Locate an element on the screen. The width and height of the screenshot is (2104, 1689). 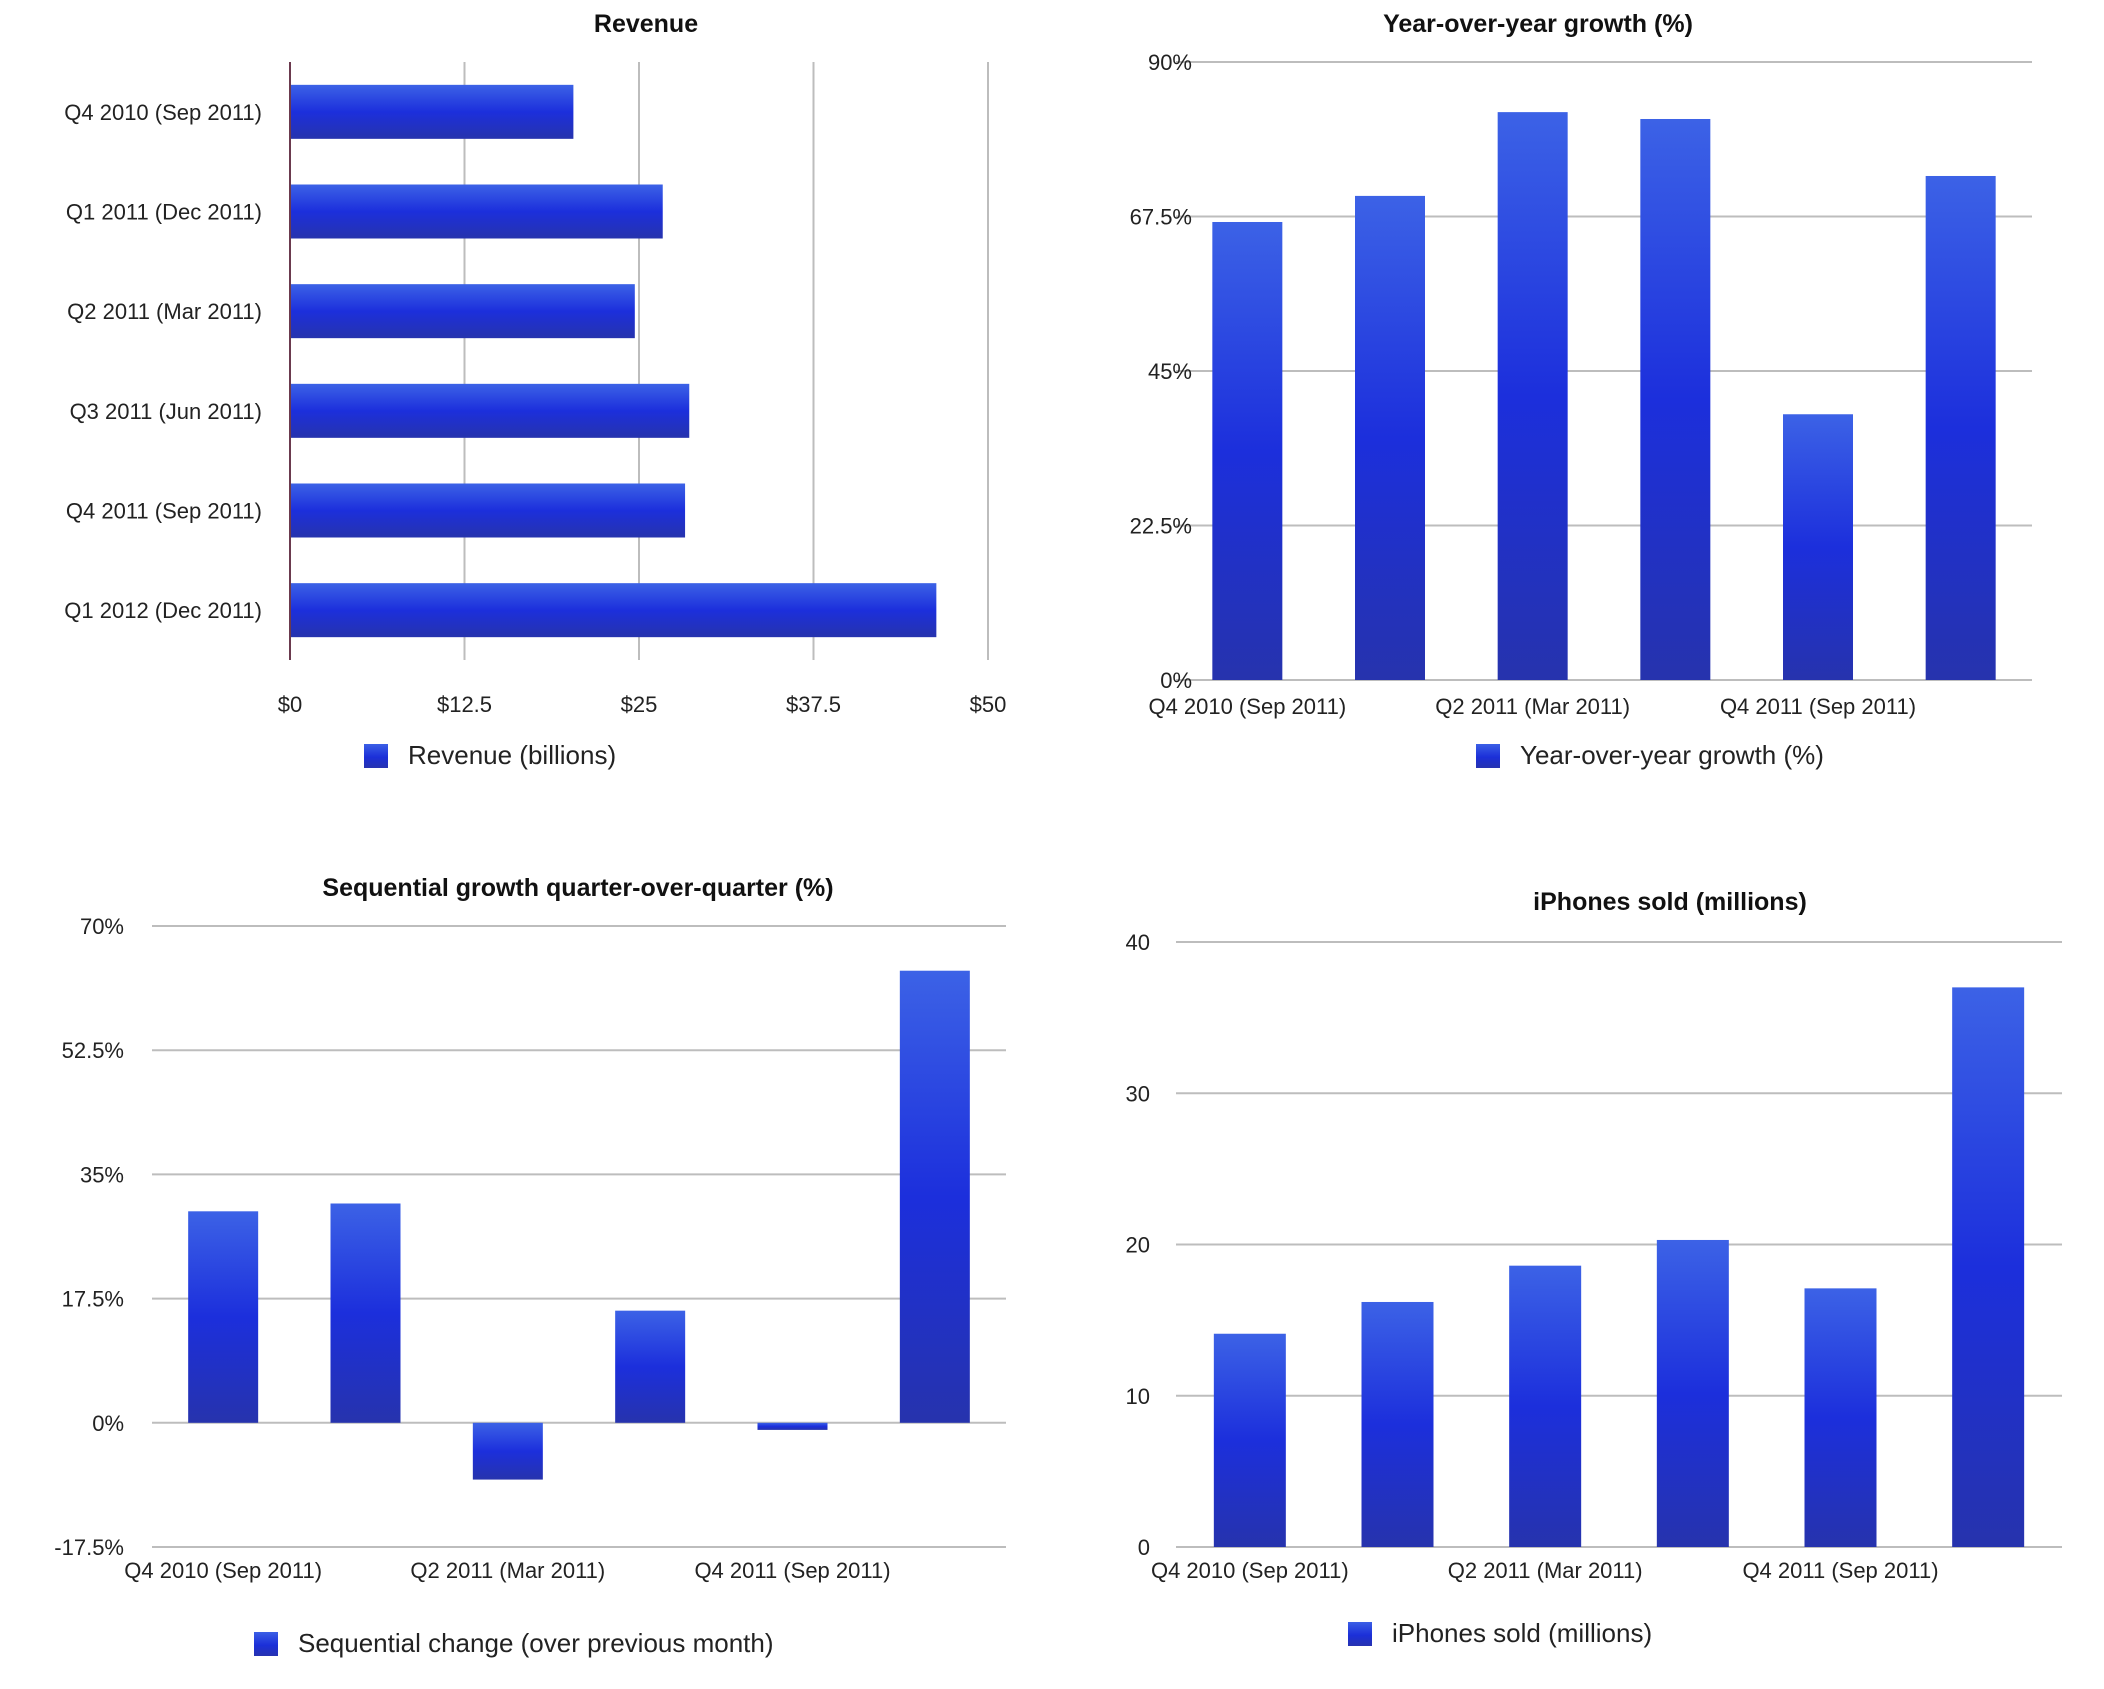
legend-label: Year-over-year growth (%) is located at coordinates (1672, 755).